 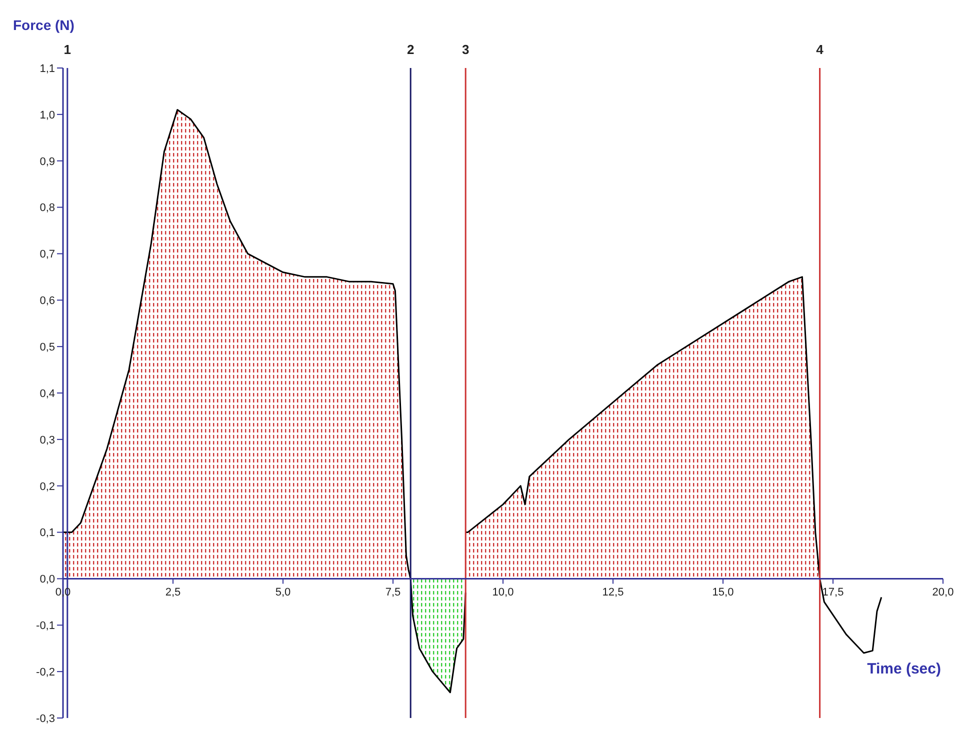 I want to click on x-tick-label: 12,5, so click(x=613, y=592).